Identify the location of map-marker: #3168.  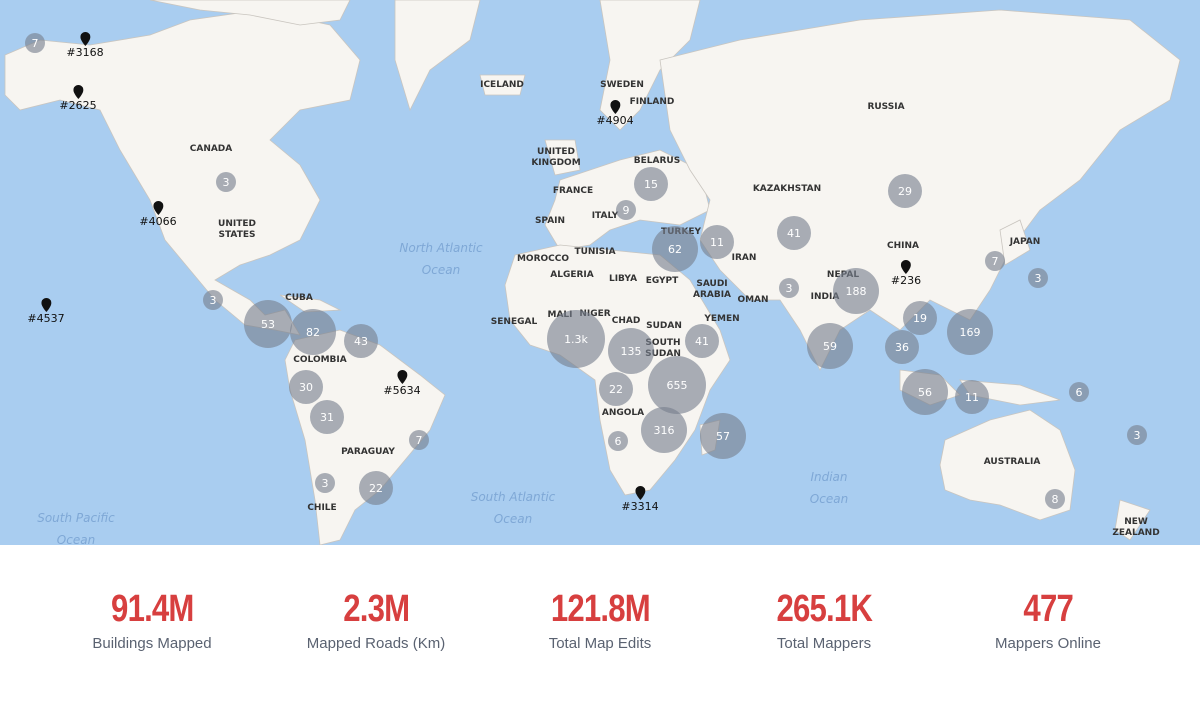
(85, 45).